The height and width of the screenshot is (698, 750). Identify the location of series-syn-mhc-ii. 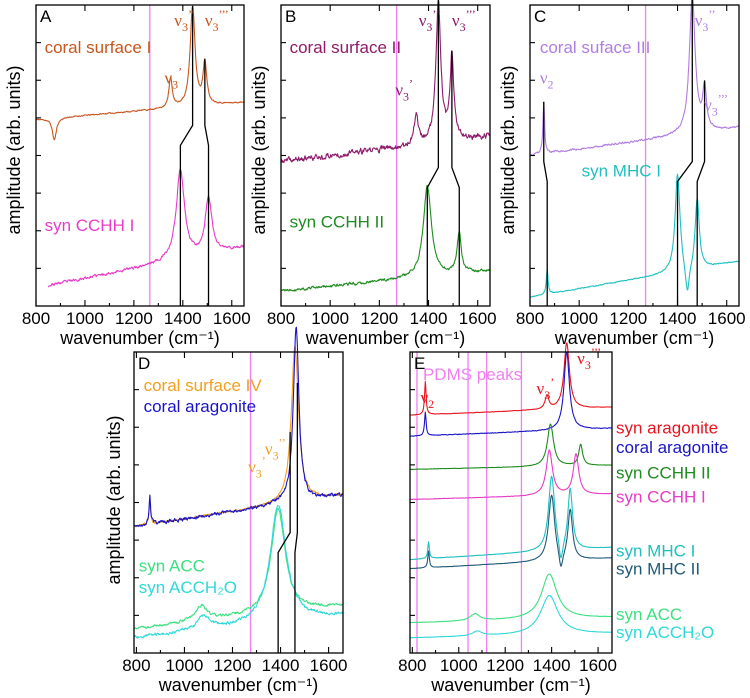
(511, 532).